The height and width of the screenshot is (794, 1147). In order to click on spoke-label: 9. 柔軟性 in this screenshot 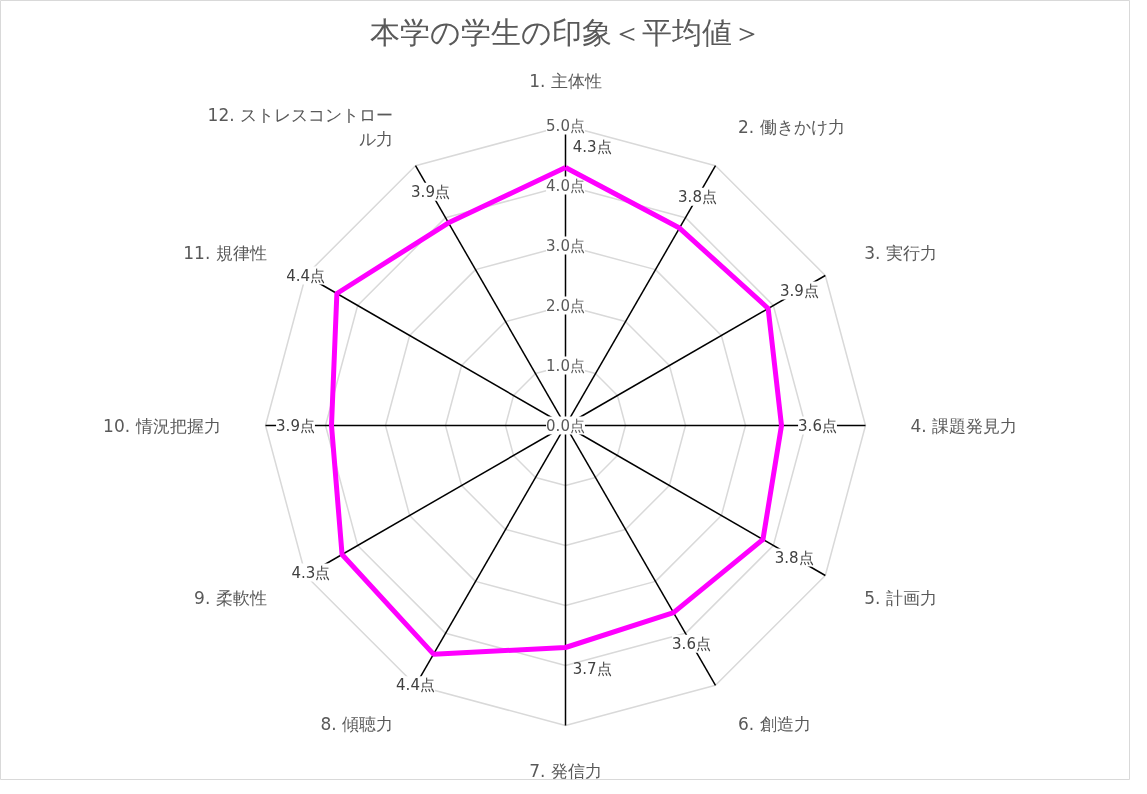, I will do `click(230, 598)`.